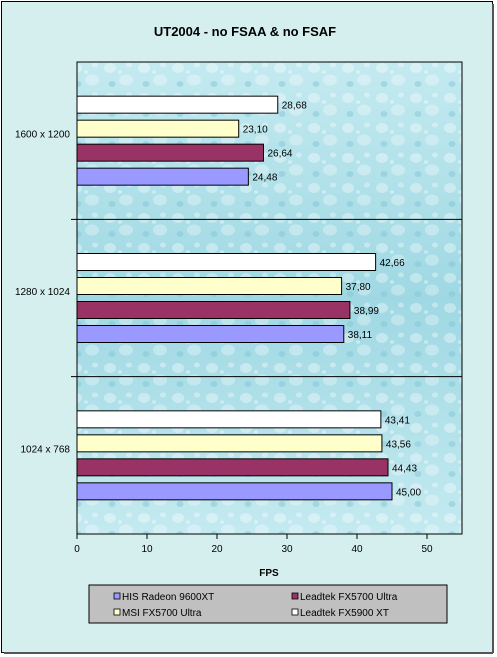  What do you see at coordinates (255, 130) in the screenshot?
I see `bar-value-label: 23,10` at bounding box center [255, 130].